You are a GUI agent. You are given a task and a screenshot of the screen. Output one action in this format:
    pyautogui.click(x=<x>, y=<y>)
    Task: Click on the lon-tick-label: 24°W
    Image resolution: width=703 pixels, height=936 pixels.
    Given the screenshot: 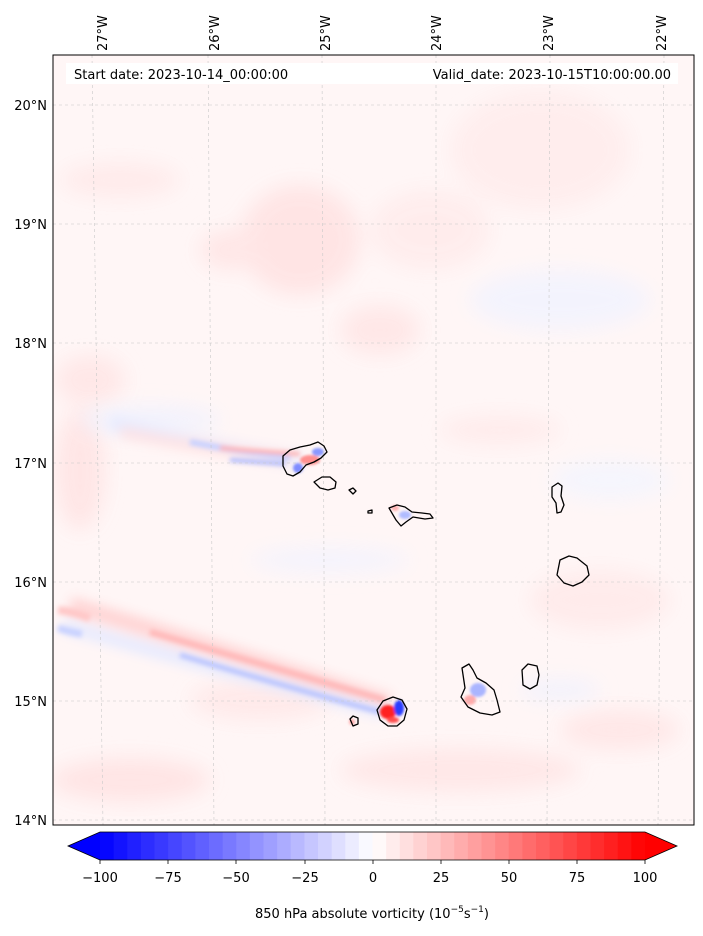 What is the action you would take?
    pyautogui.click(x=437, y=33)
    